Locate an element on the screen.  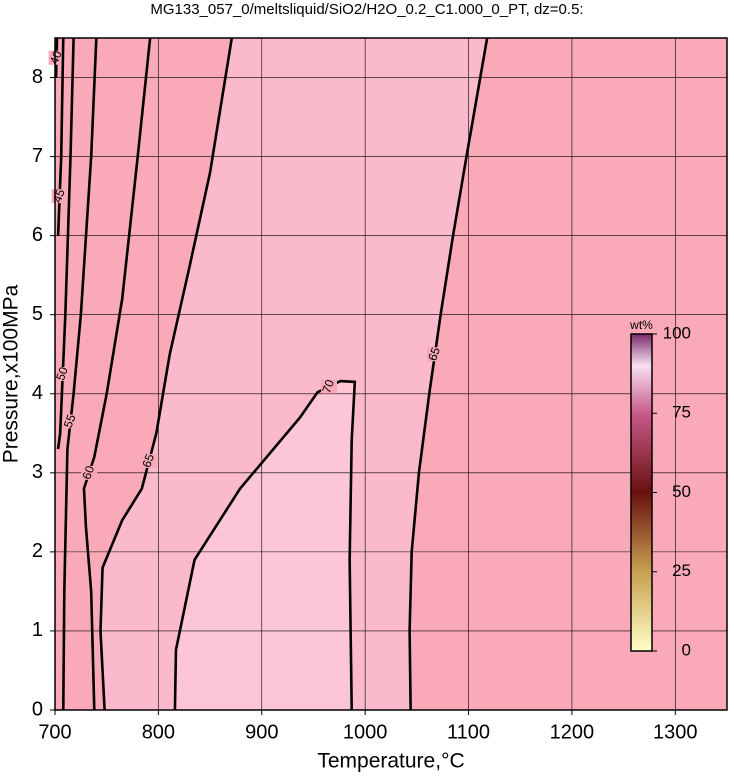
y-tick-label: 6 is located at coordinates (37, 235).